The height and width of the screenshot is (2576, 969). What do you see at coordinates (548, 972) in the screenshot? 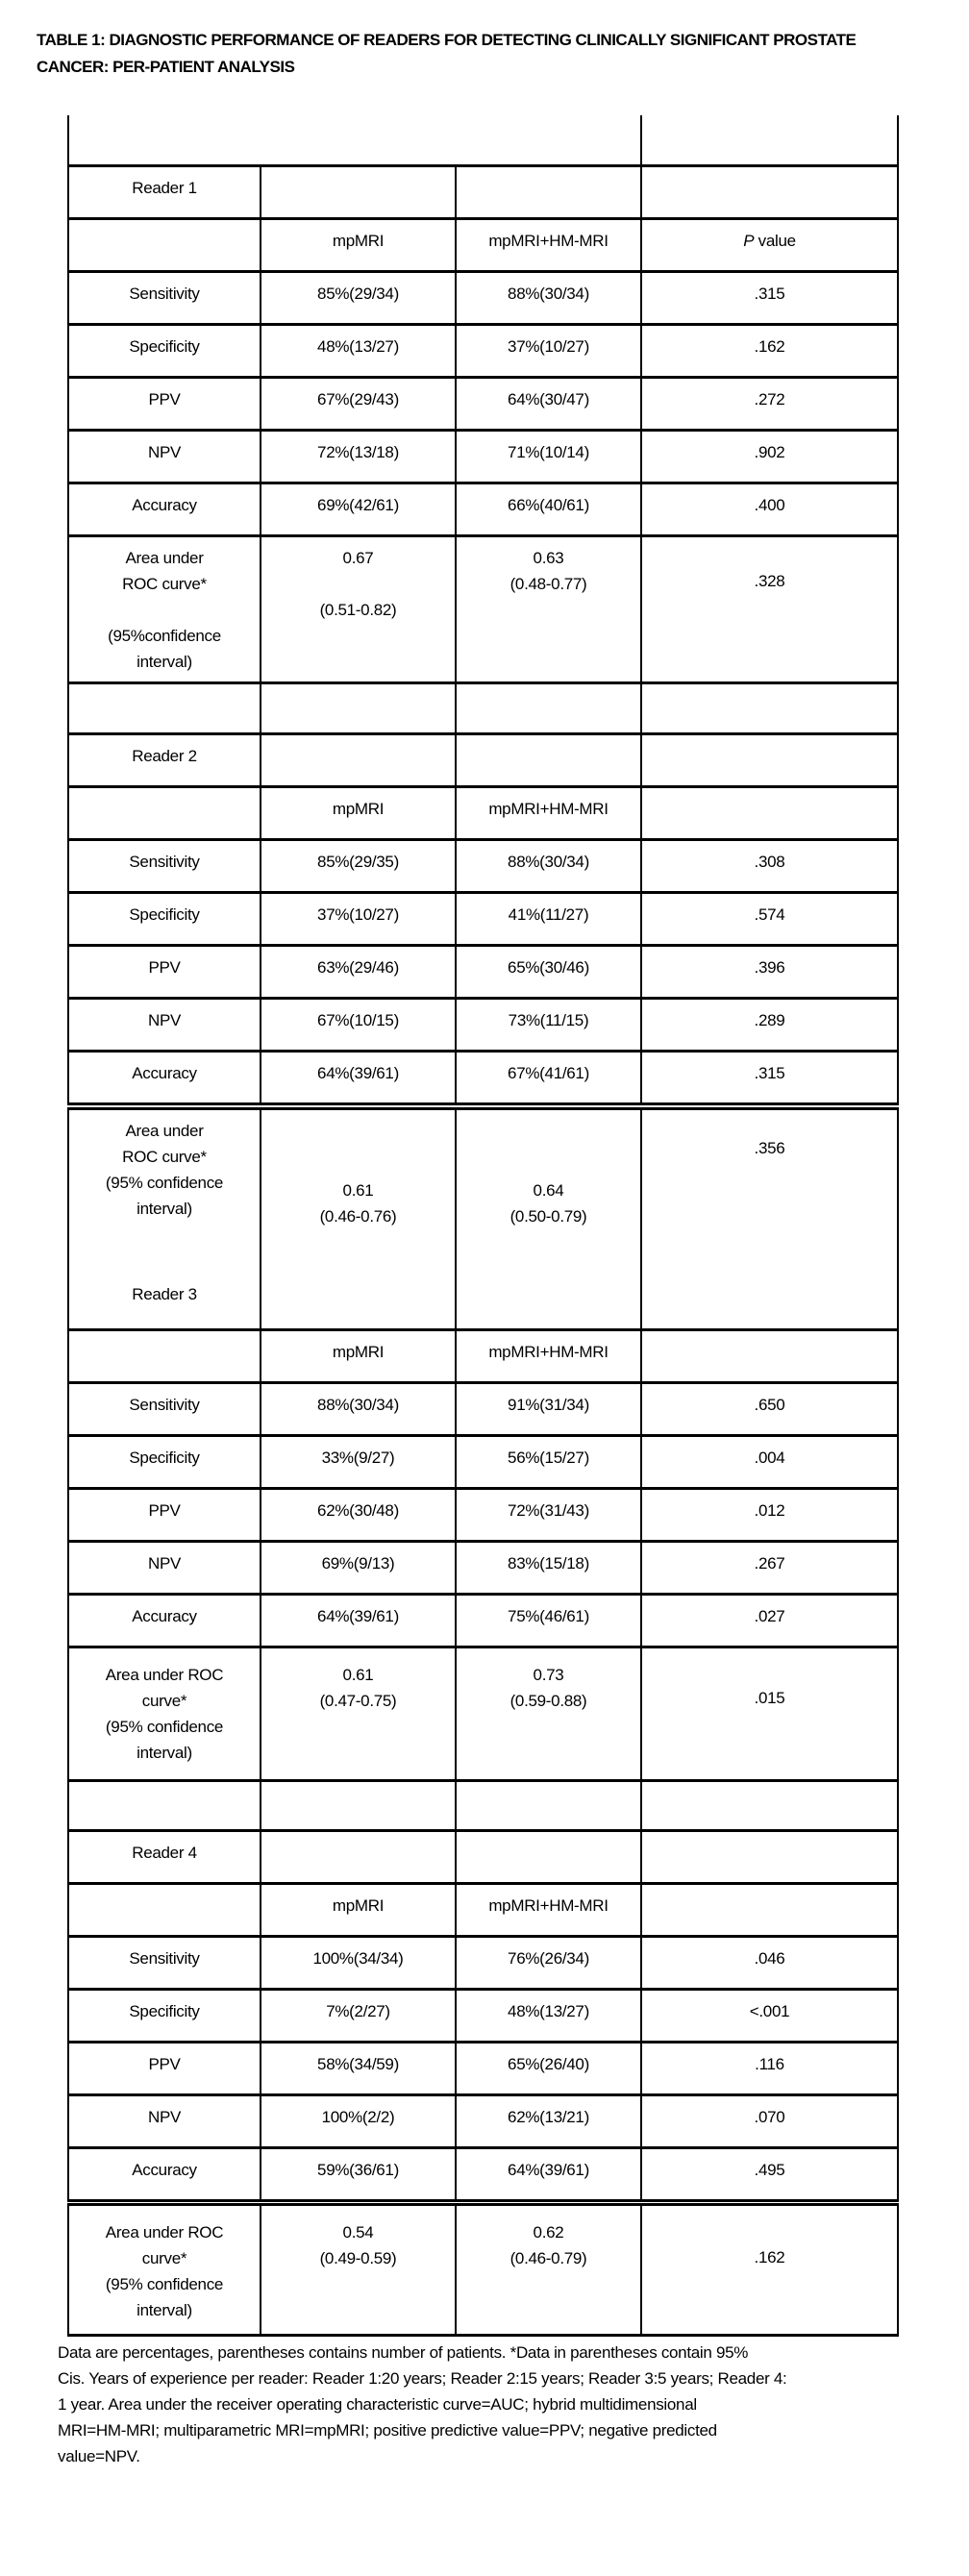
I see `value-combo: 65%(30/46)` at bounding box center [548, 972].